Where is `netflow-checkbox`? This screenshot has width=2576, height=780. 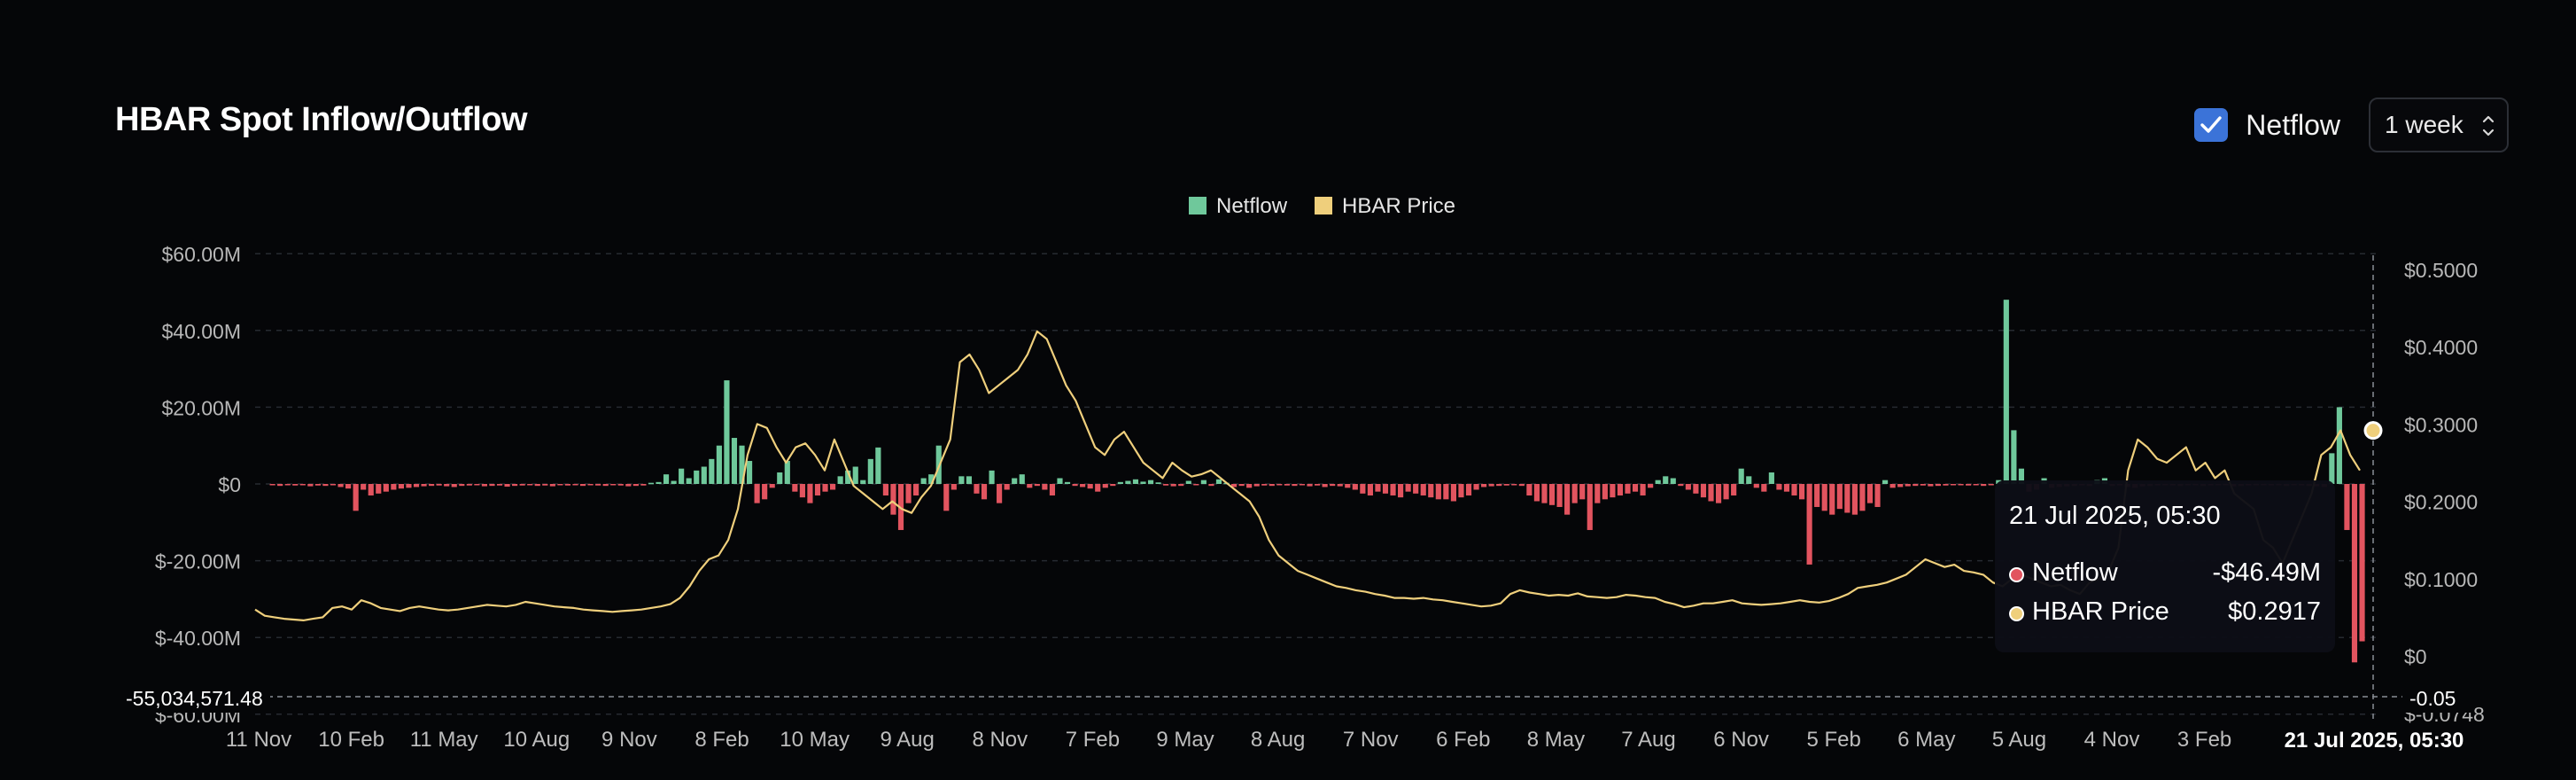 netflow-checkbox is located at coordinates (2211, 125).